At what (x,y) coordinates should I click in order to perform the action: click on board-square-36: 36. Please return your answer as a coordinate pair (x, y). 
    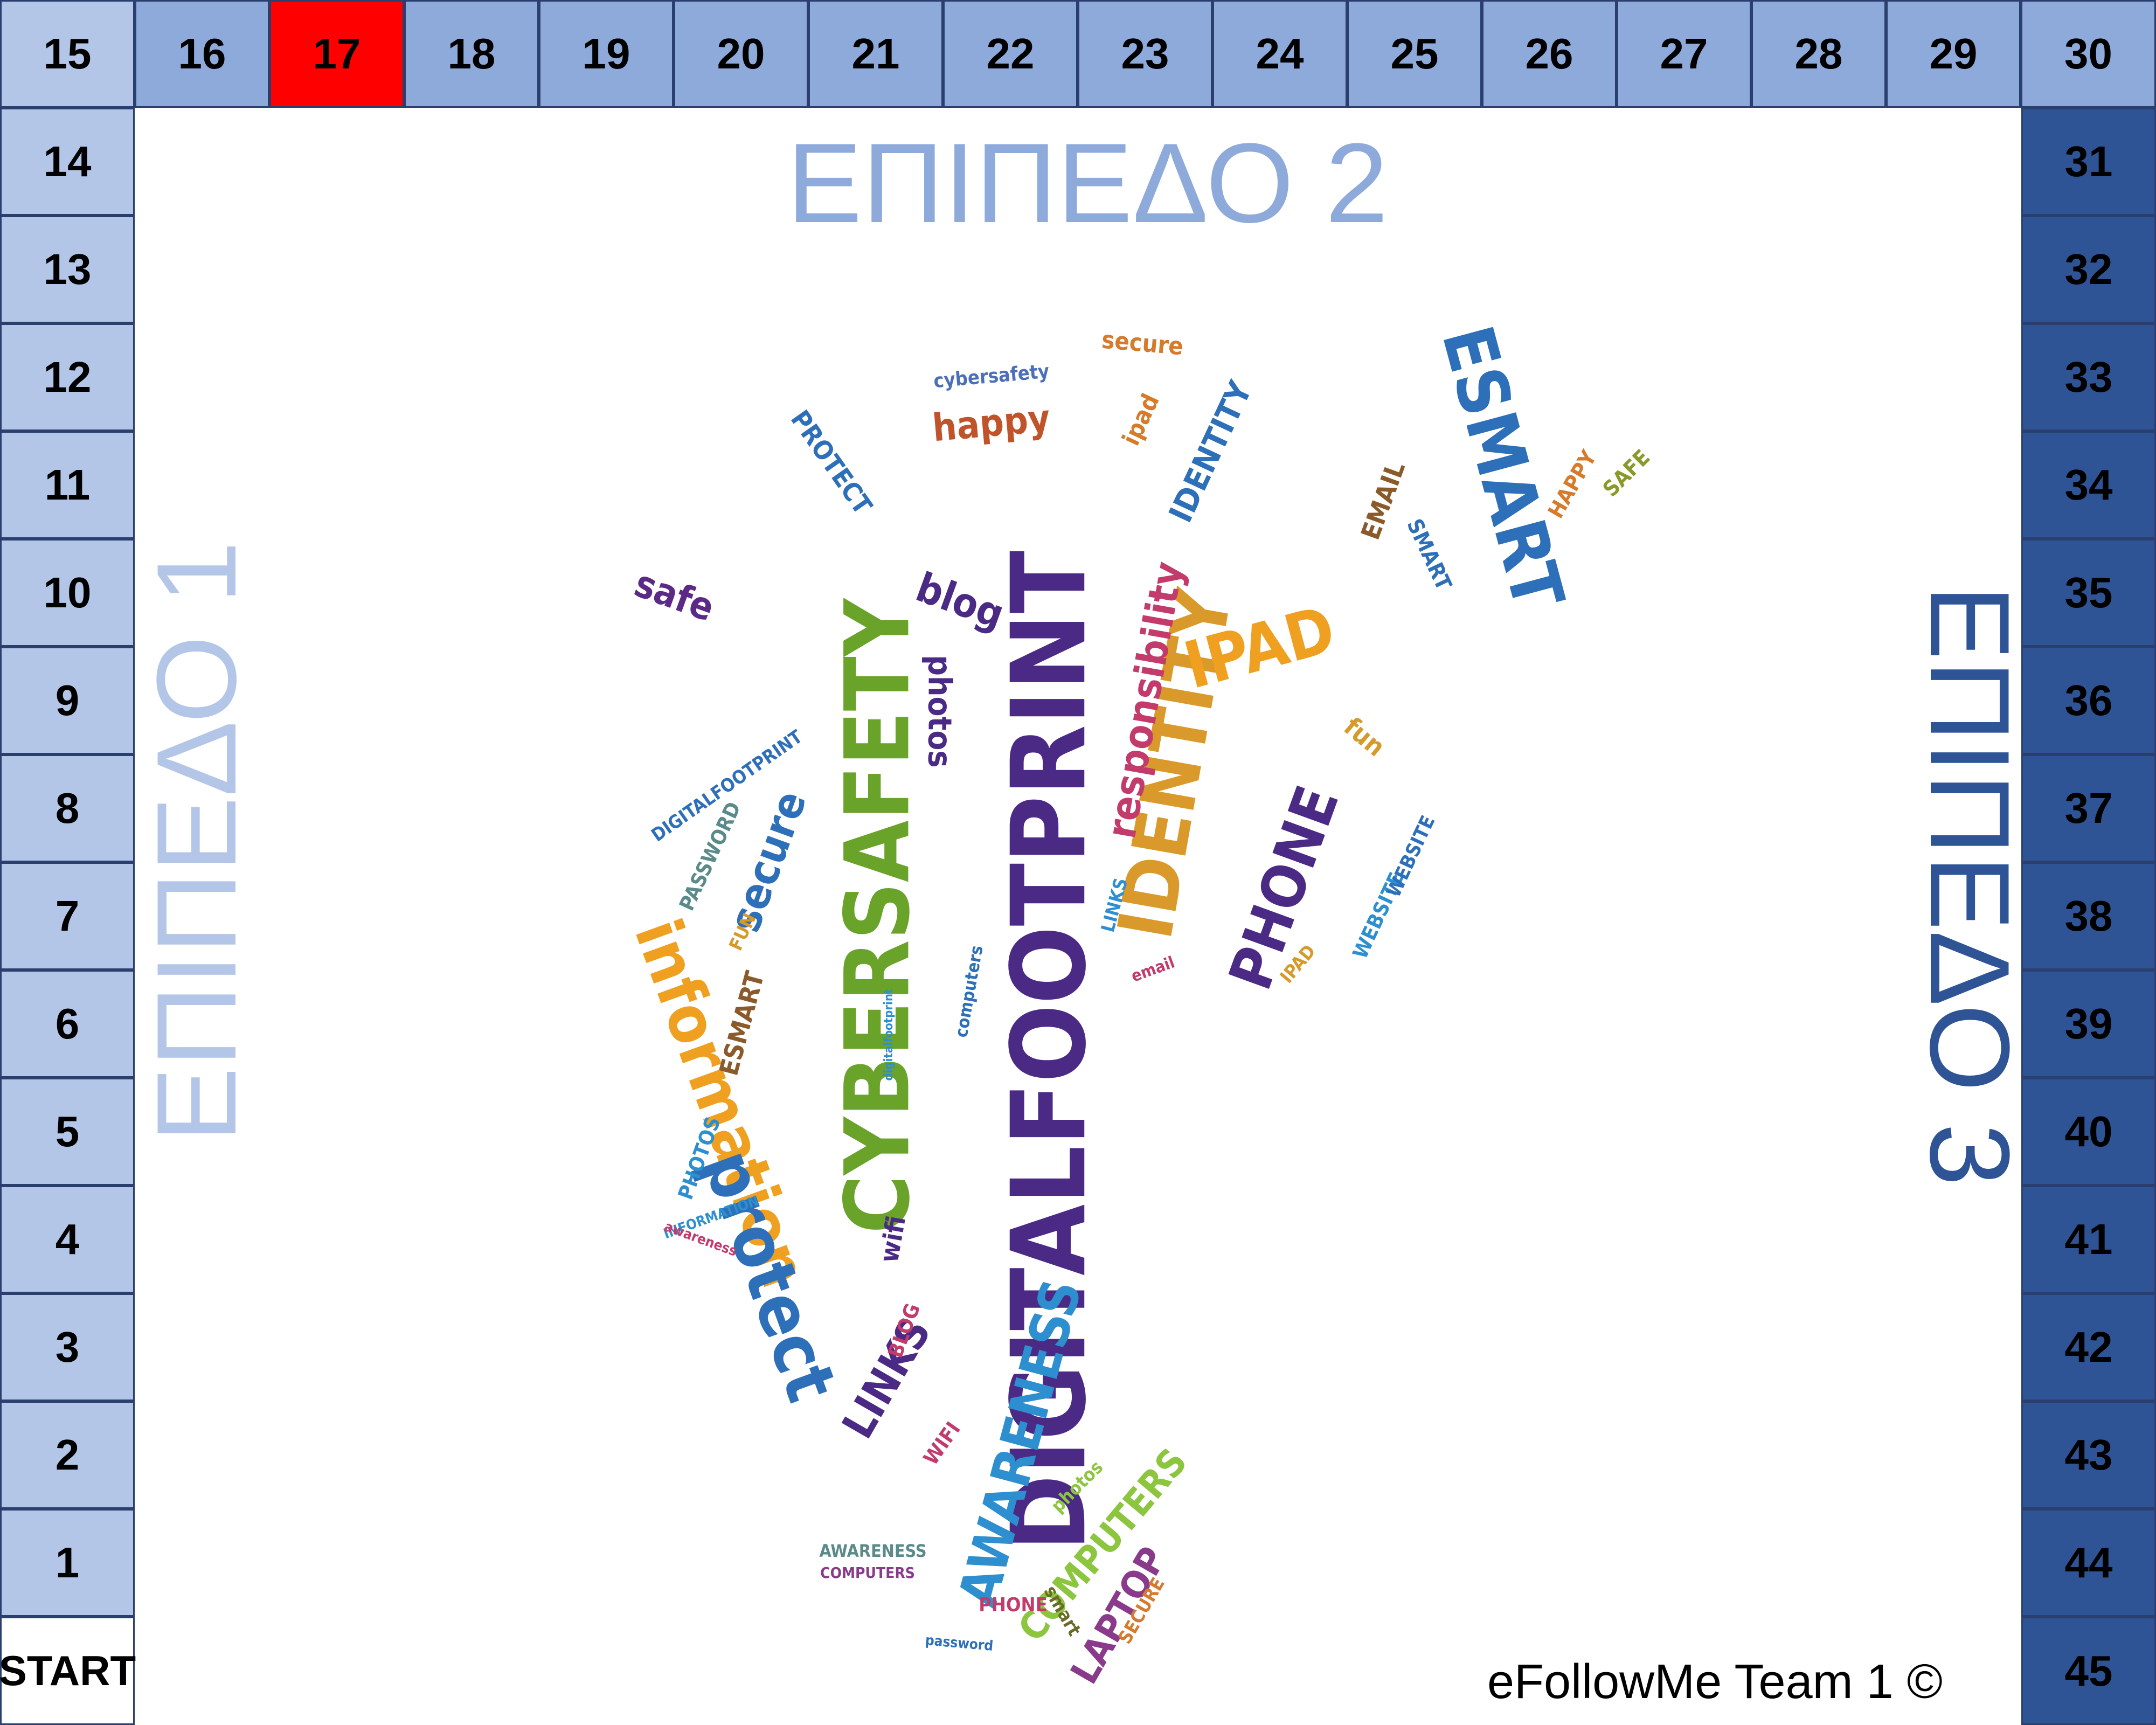
    Looking at the image, I should click on (2088, 700).